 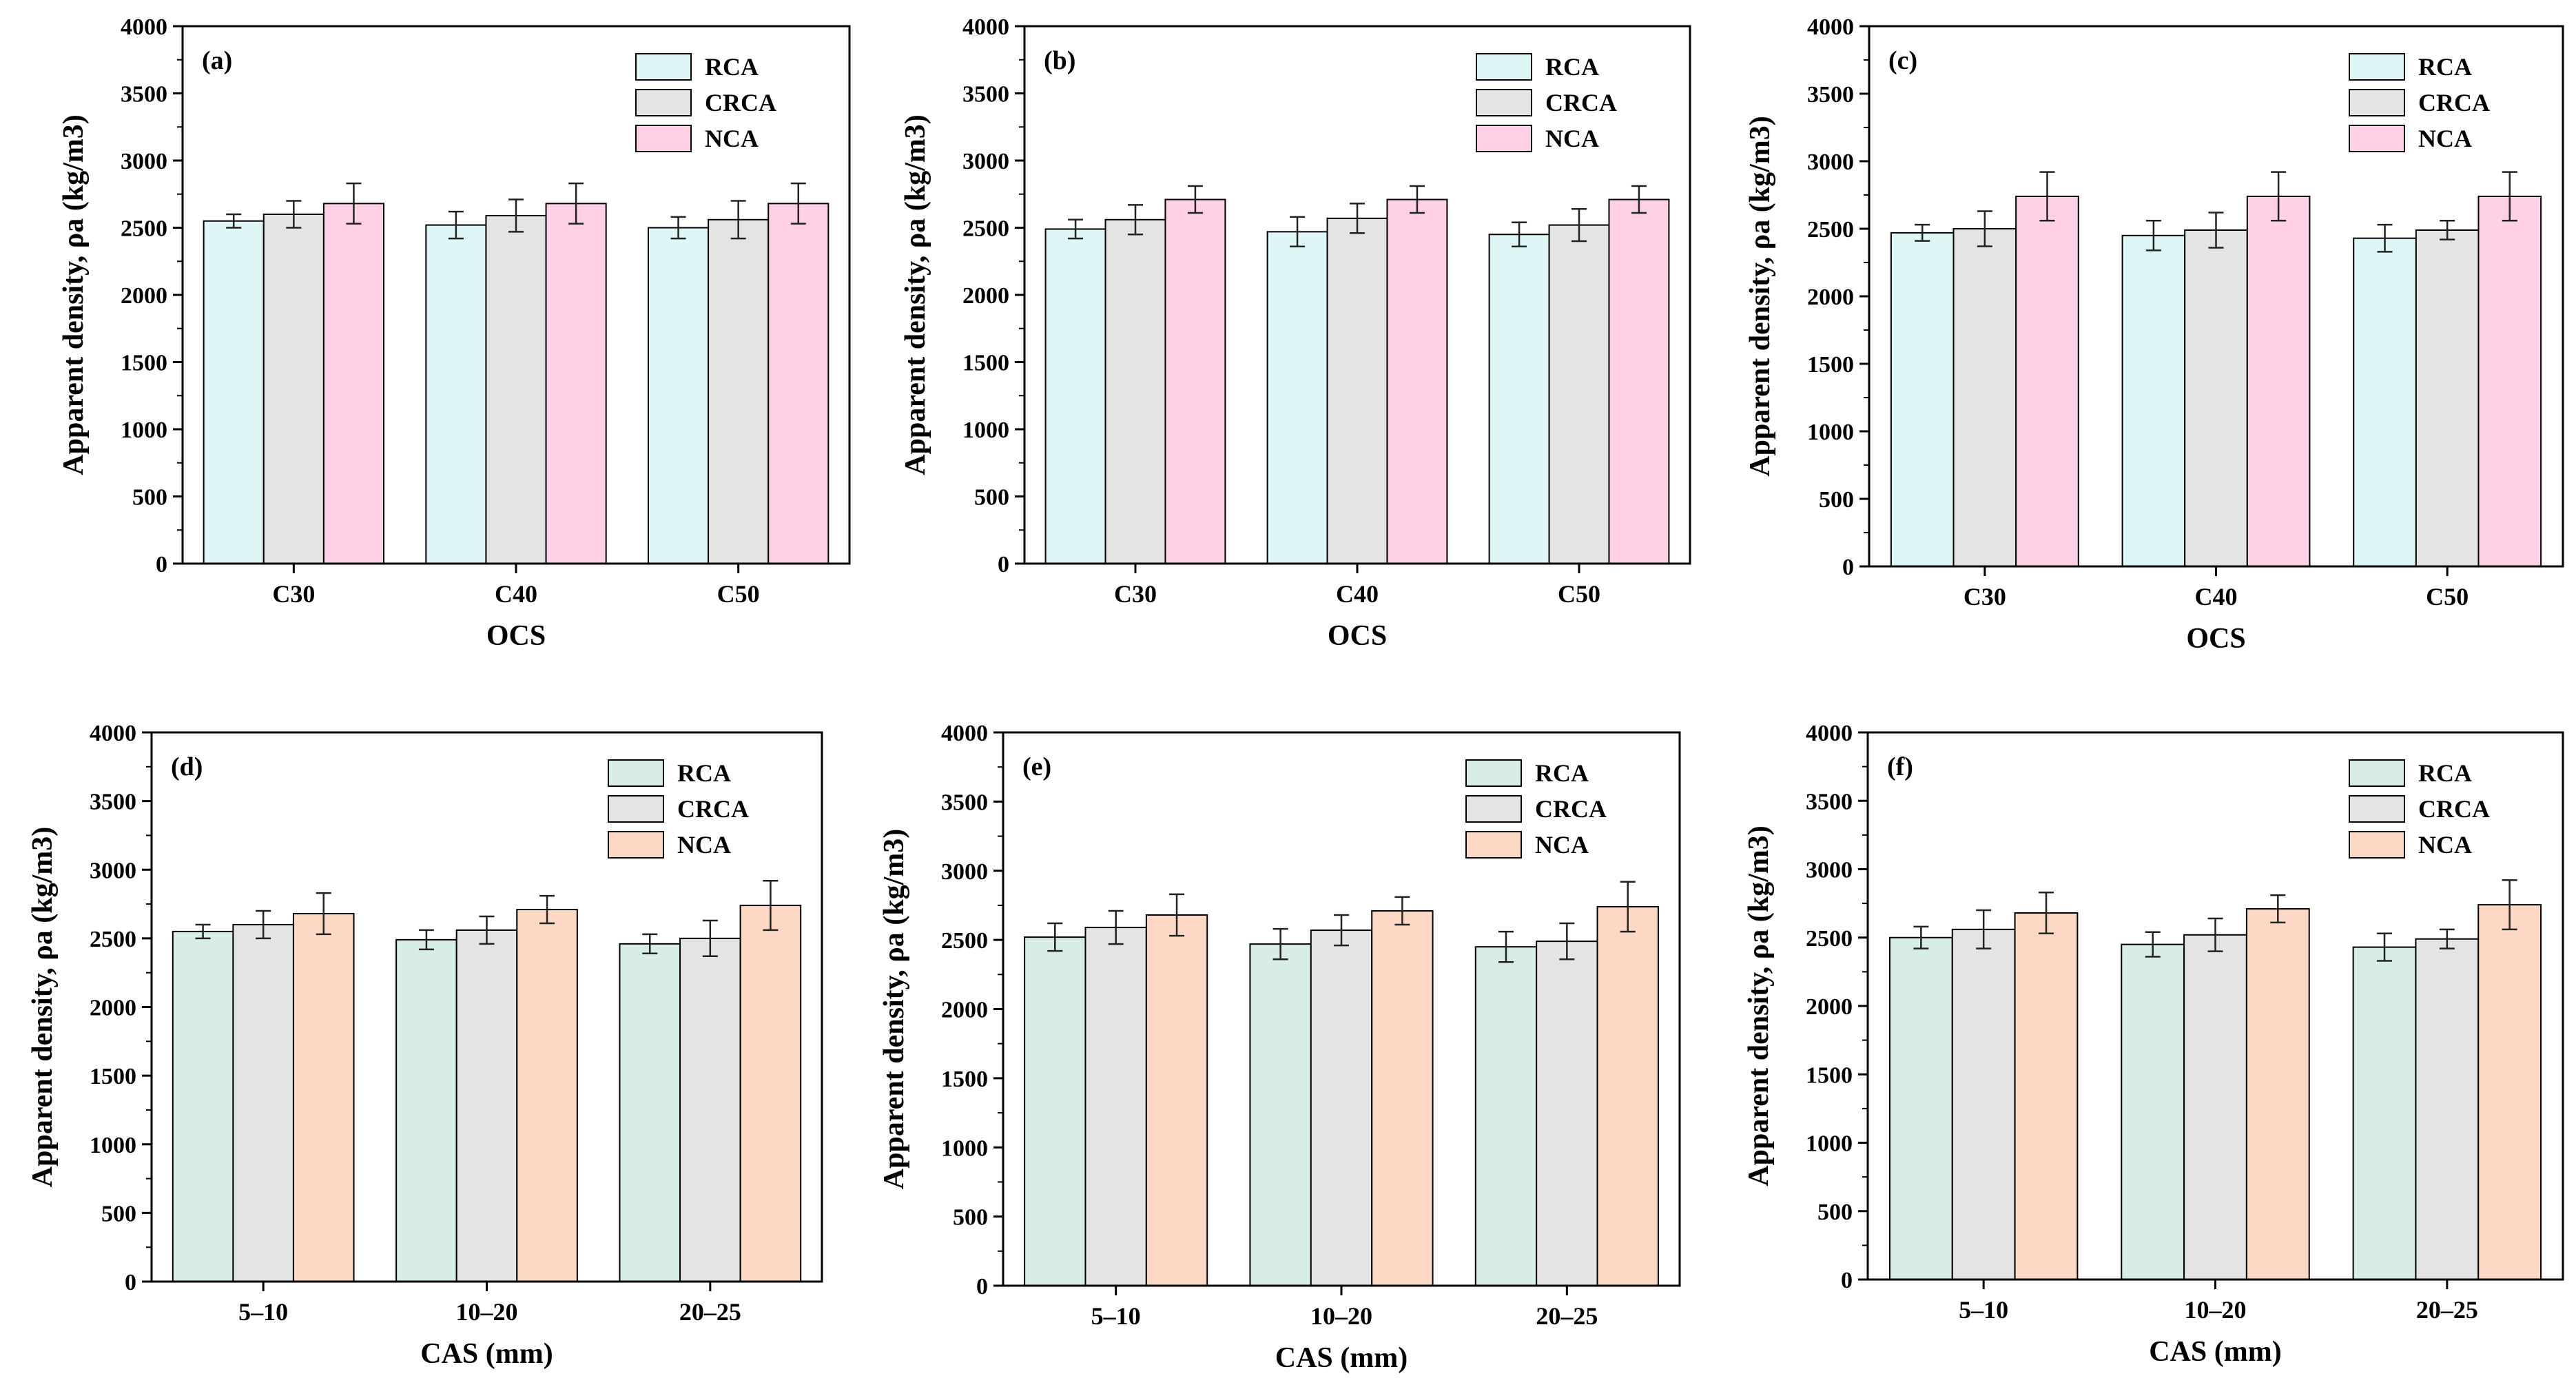 I want to click on panel-label: (d), so click(x=187, y=766).